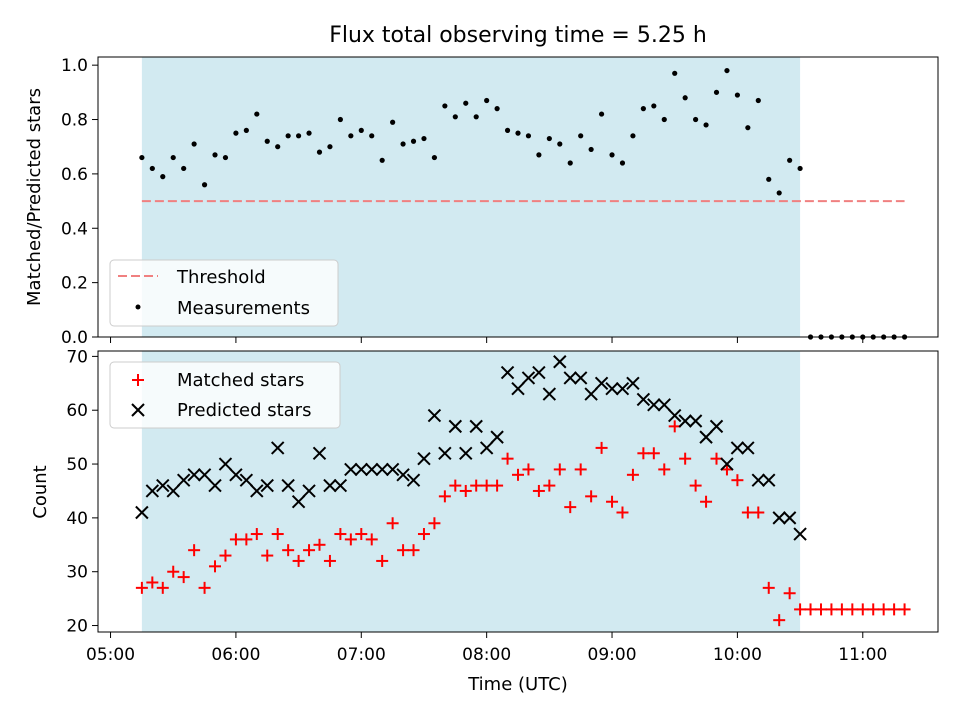 The image size is (960, 724). Describe the element at coordinates (77, 519) in the screenshot. I see `y-tick-label: 40` at that location.